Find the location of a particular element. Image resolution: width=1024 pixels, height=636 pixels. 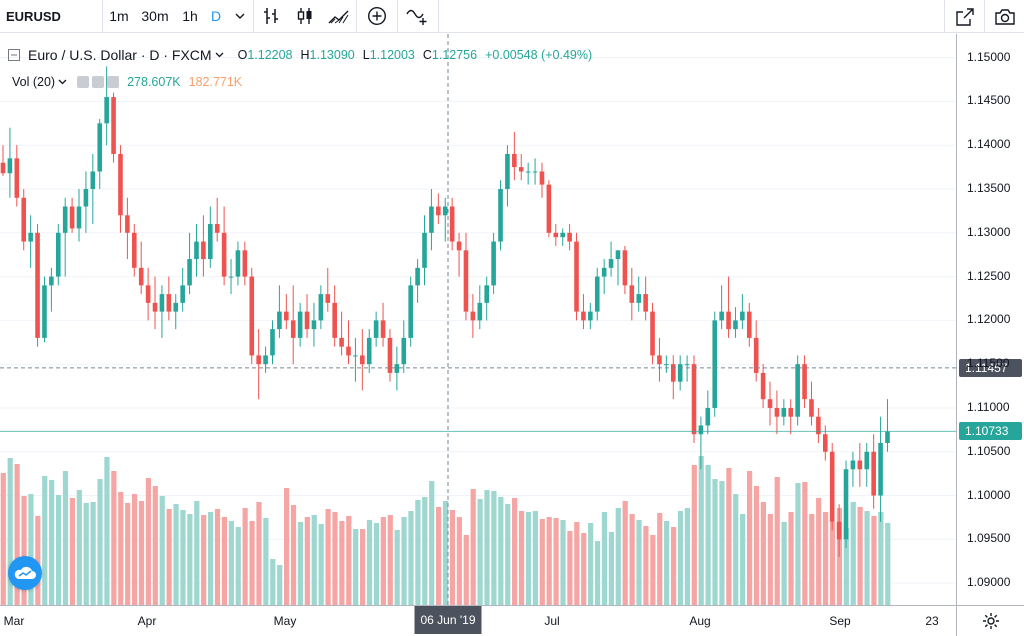

series-title: Euro / U.S. Dollar · D · FXCM is located at coordinates (120, 55).